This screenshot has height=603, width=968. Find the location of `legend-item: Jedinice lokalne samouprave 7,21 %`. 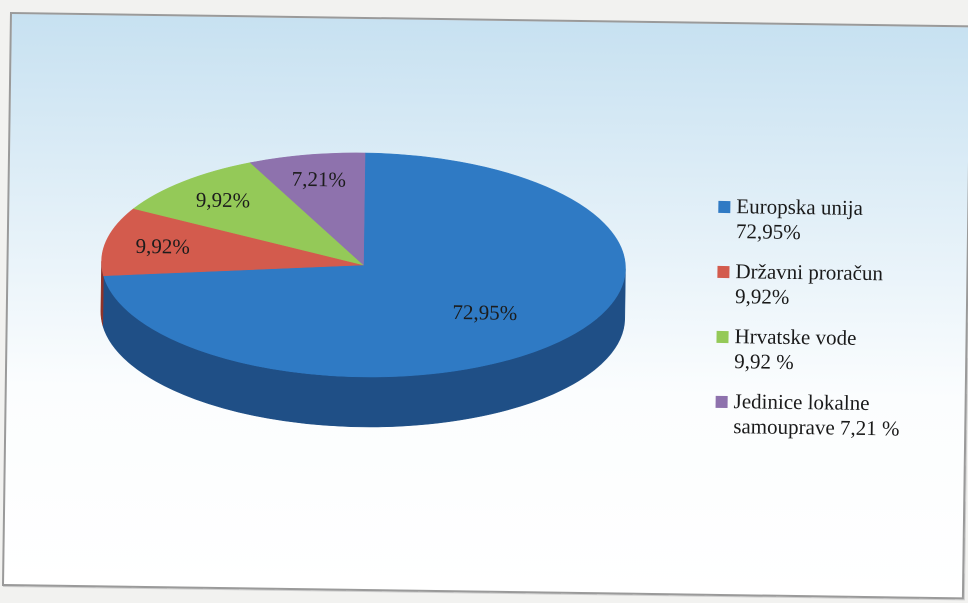

legend-item: Jedinice lokalne samouprave 7,21 % is located at coordinates (836, 415).